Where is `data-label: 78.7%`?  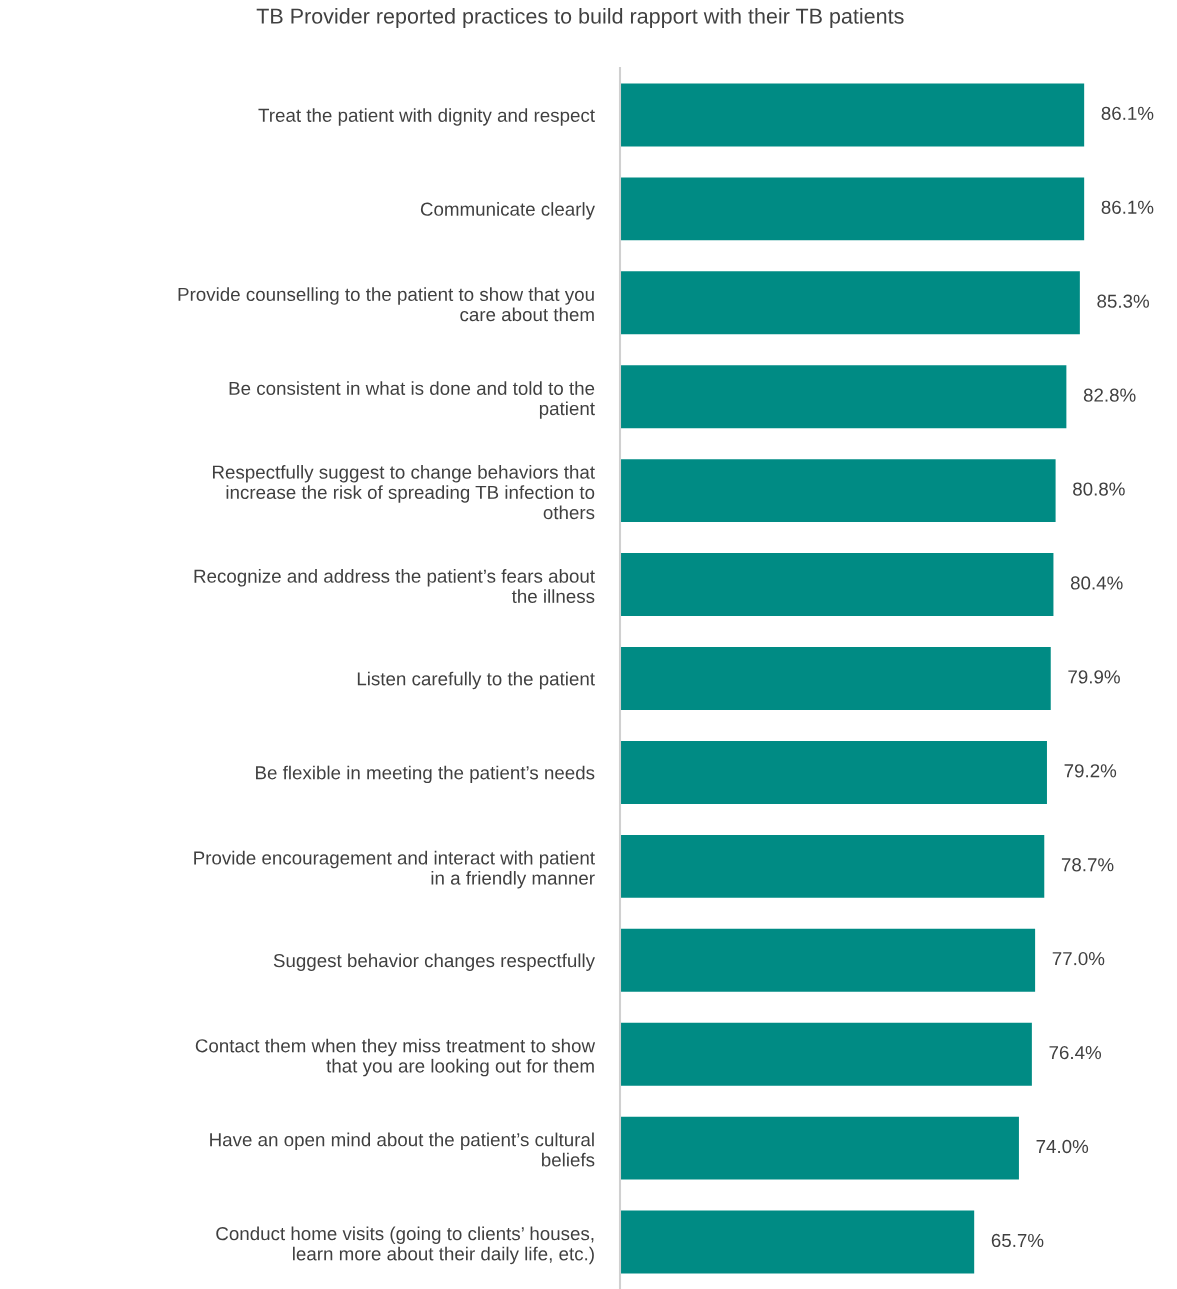 data-label: 78.7% is located at coordinates (1087, 865).